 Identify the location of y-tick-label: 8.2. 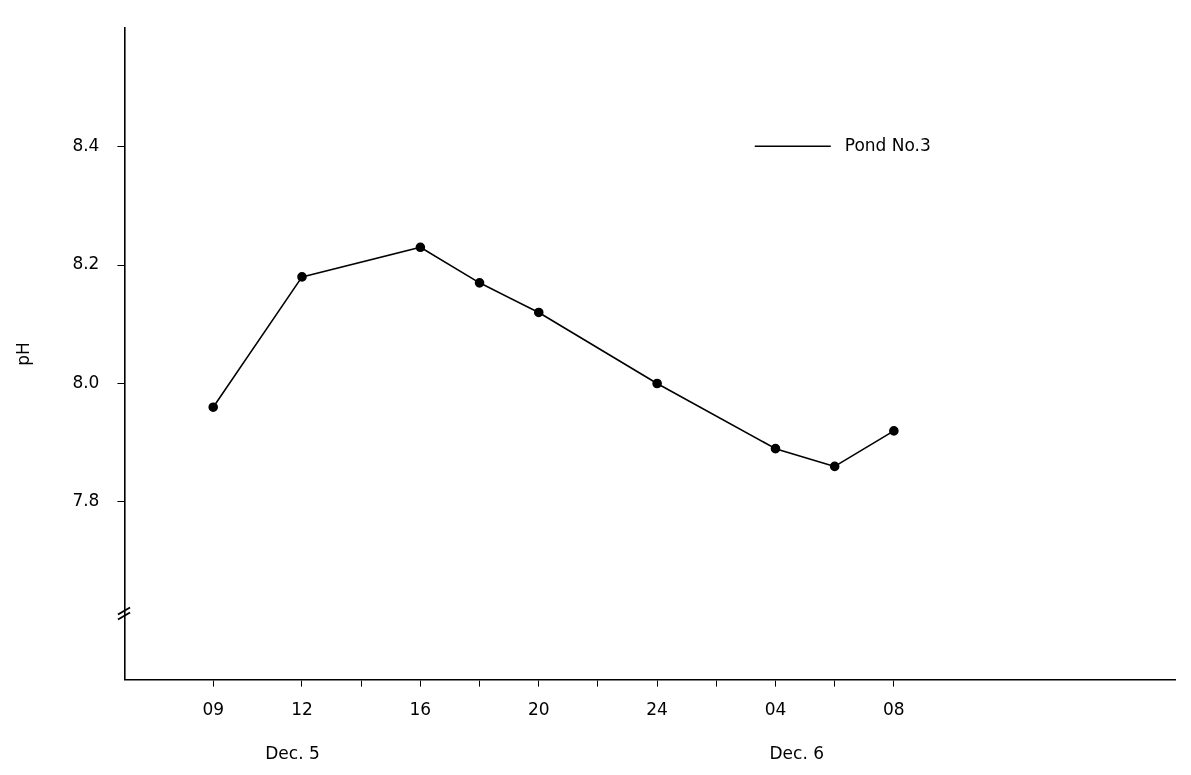
(86, 263).